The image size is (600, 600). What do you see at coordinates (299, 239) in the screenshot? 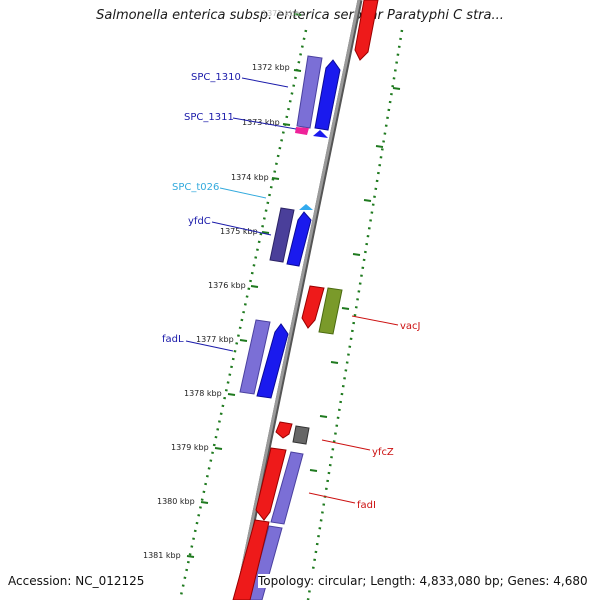
I see `gene-yfdc-arrow` at bounding box center [299, 239].